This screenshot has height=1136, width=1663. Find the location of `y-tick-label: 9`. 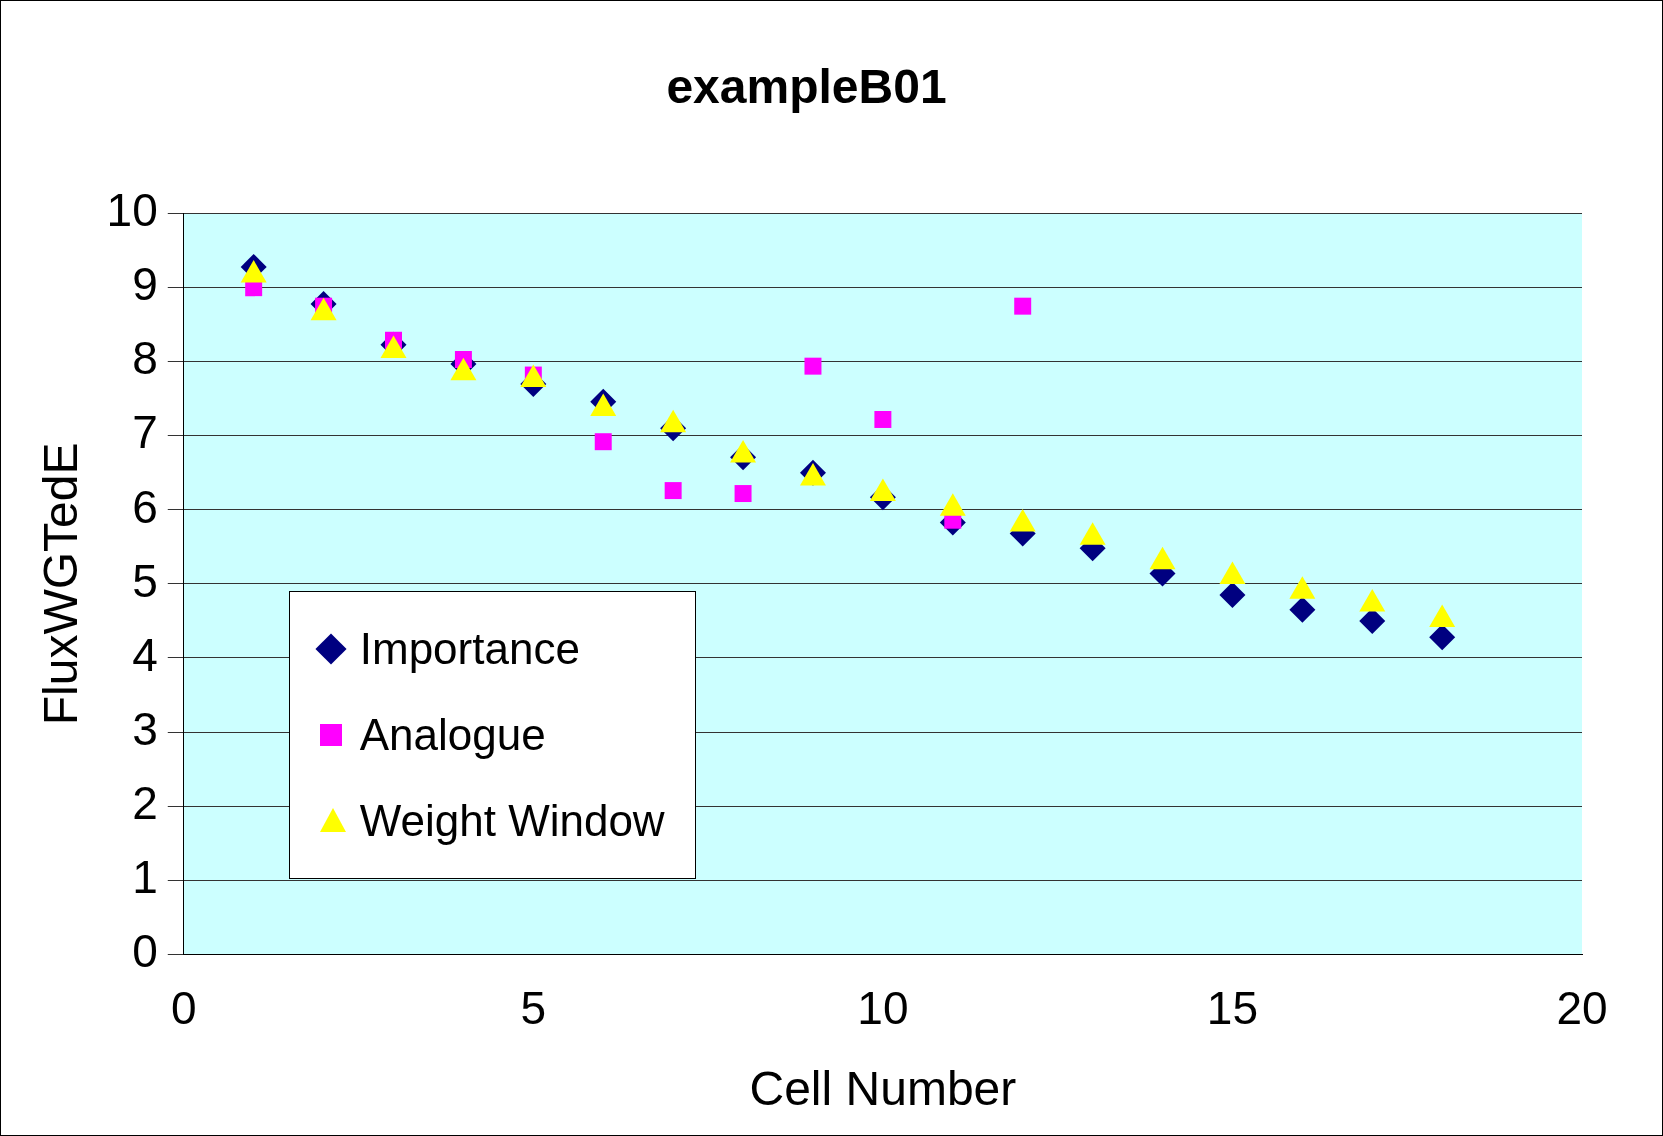

y-tick-label: 9 is located at coordinates (145, 284).